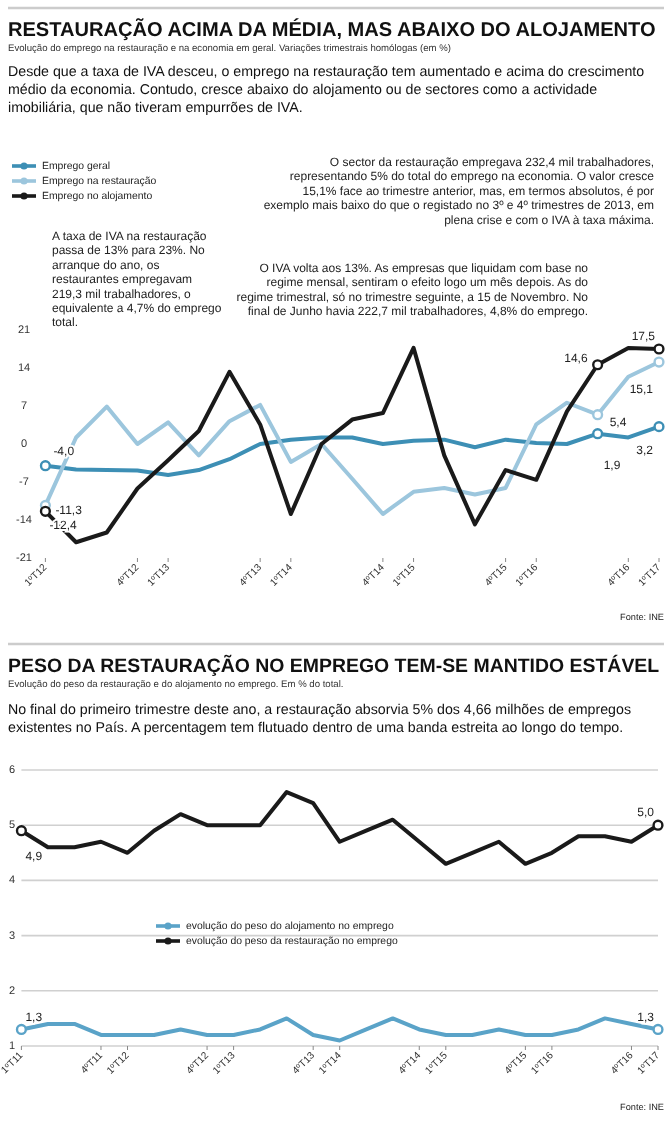  Describe the element at coordinates (334, 666) in the screenshot. I see `chart-title: PESO DA RESTAURAÇÃO NO EMPREGO TEM-SE MANTIDO ESTÁVEL` at that location.